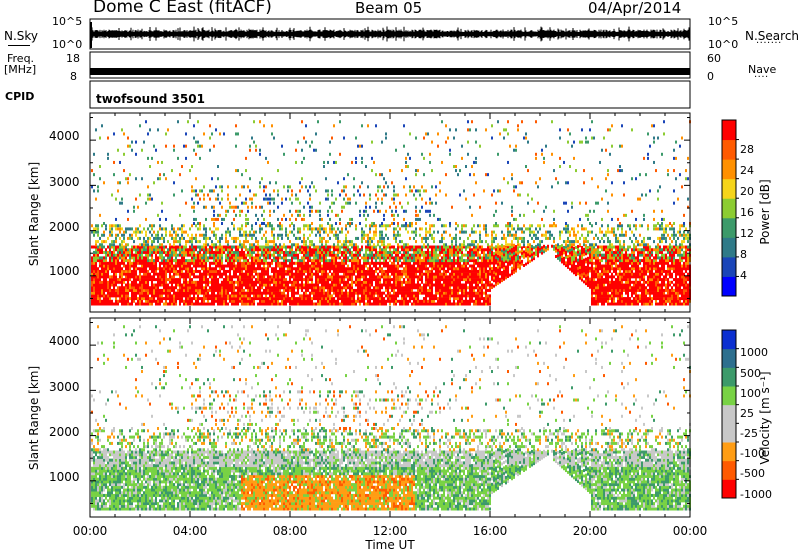  Describe the element at coordinates (21, 36) in the screenshot. I see `nsky-label: N.Sky` at that location.